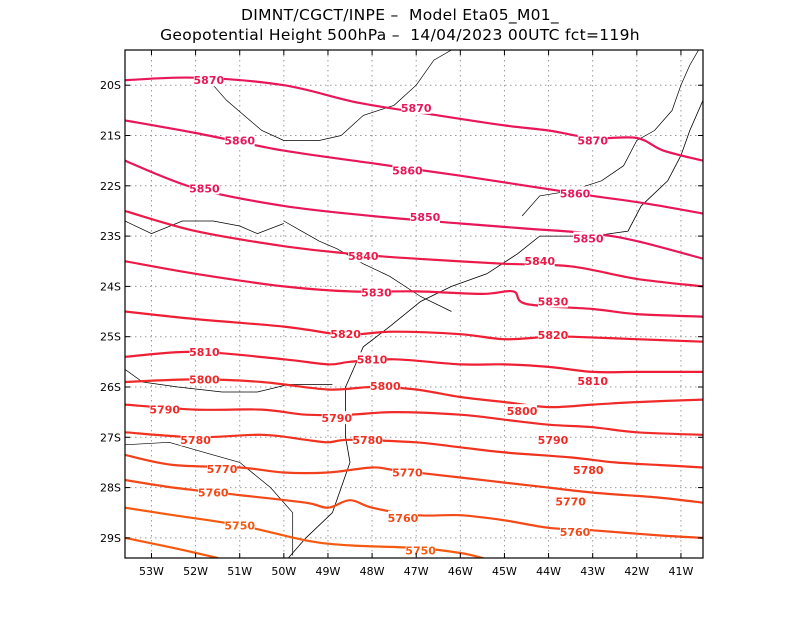 This screenshot has height=618, width=800. I want to click on x-tick-label: 47W, so click(416, 571).